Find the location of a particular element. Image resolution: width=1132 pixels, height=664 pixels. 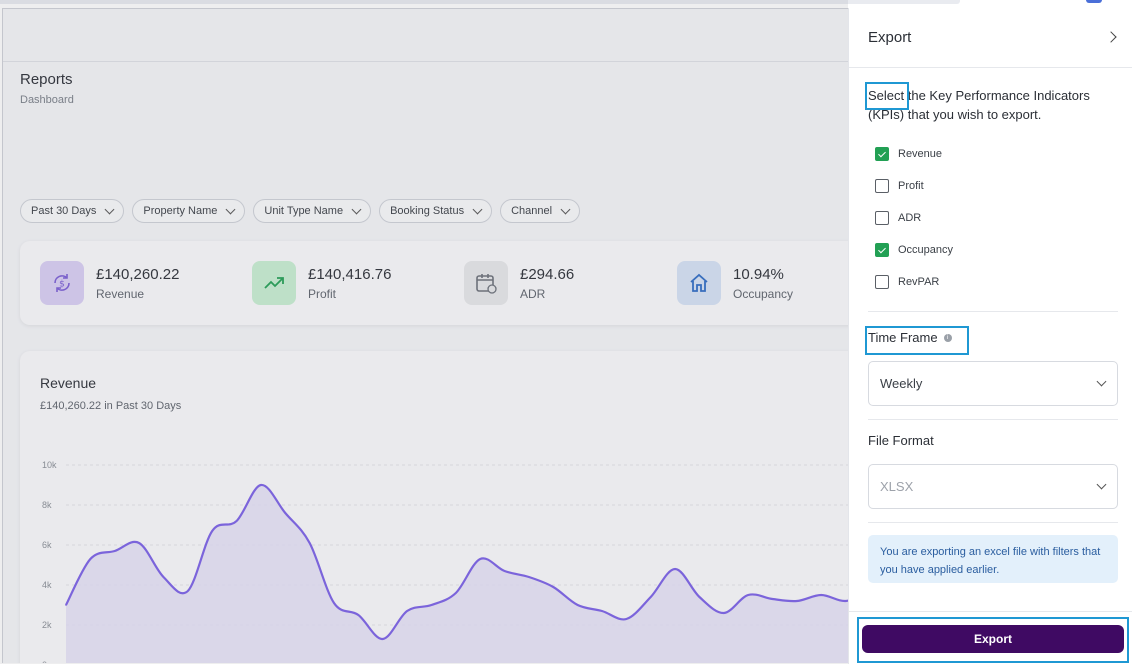

kpi-value: £140,260.22 is located at coordinates (138, 274).